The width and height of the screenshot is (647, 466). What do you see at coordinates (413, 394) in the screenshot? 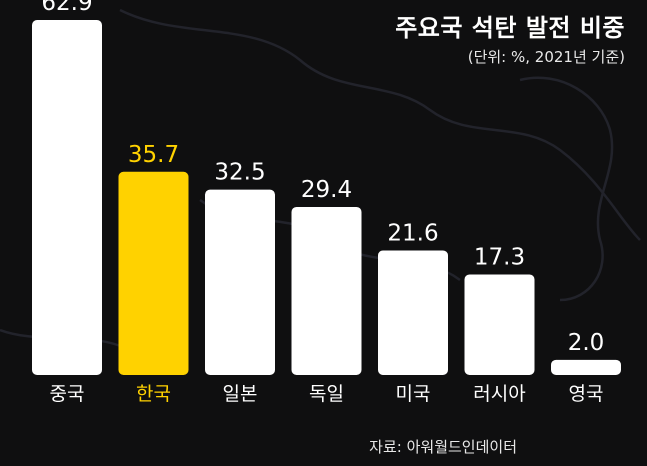
I see `category-label-4: 미국` at bounding box center [413, 394].